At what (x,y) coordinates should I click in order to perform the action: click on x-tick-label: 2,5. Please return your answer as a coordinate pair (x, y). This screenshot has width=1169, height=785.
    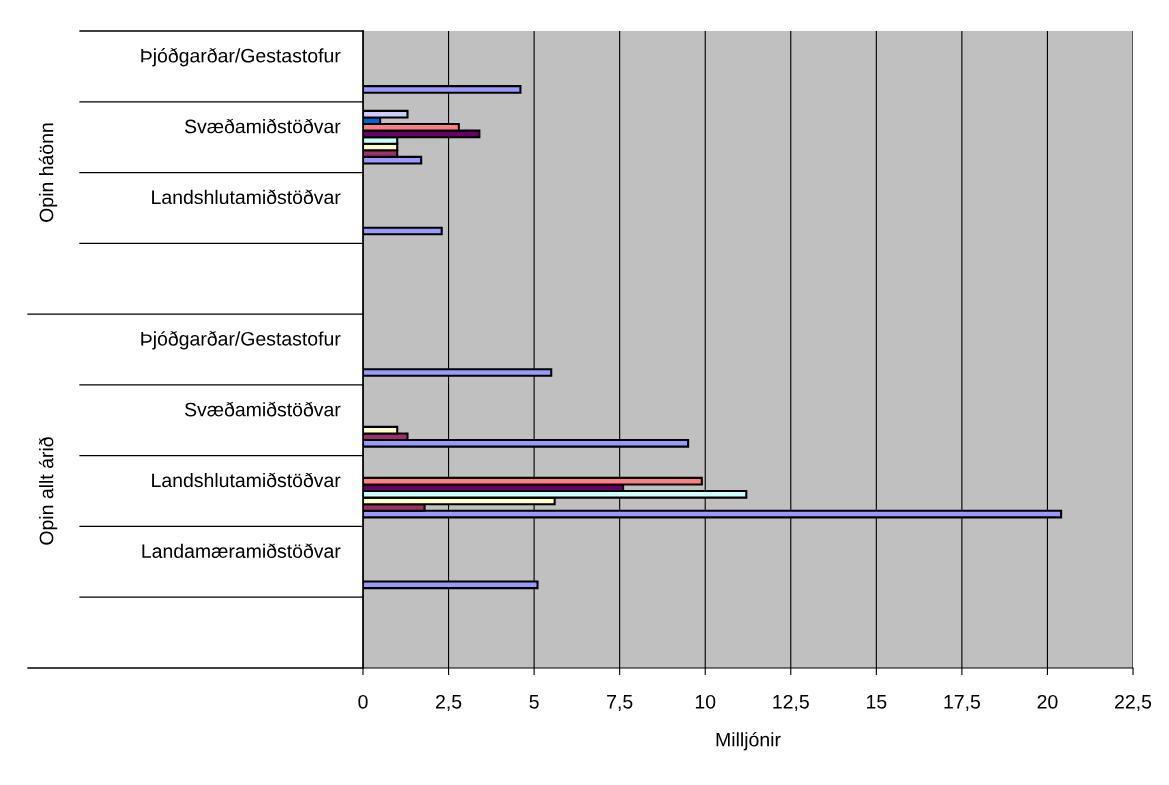
    Looking at the image, I should click on (449, 702).